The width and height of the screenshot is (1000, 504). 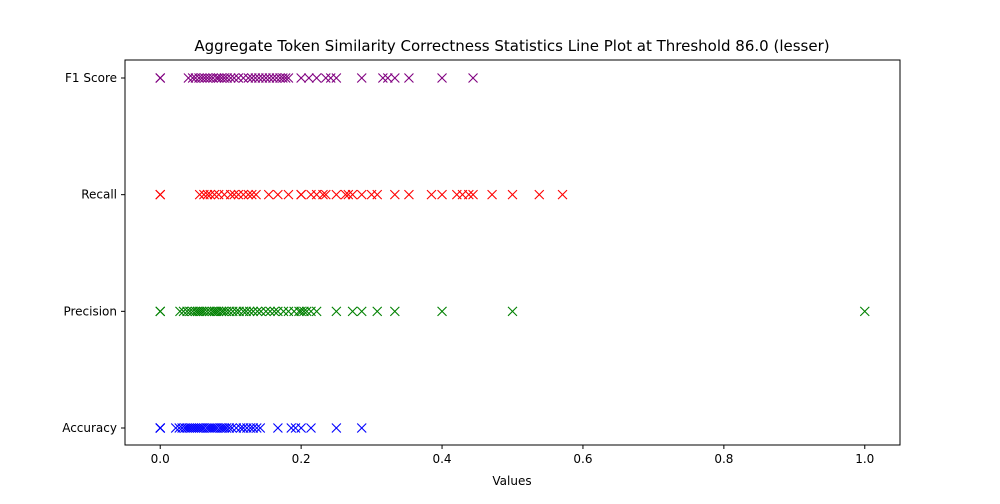 What do you see at coordinates (93, 253) in the screenshot?
I see `y-axis-ticks: Accuracy Precision Recall F1 Score` at bounding box center [93, 253].